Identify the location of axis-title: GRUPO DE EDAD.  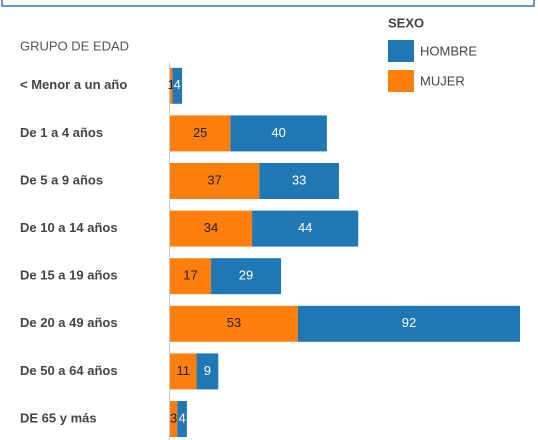
(74, 45).